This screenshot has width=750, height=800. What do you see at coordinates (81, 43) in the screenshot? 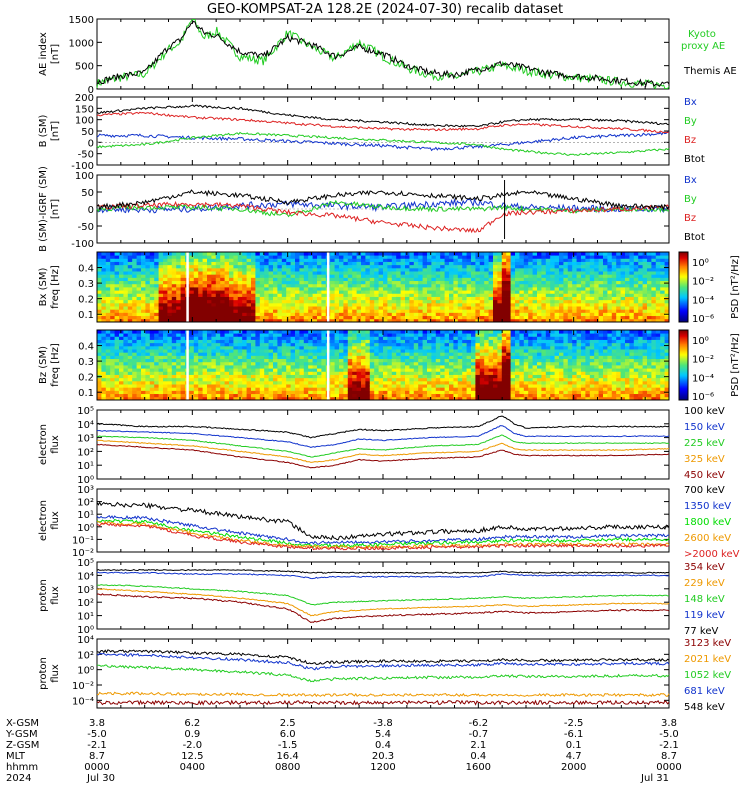
I see `y-tick-label: 1000` at bounding box center [81, 43].